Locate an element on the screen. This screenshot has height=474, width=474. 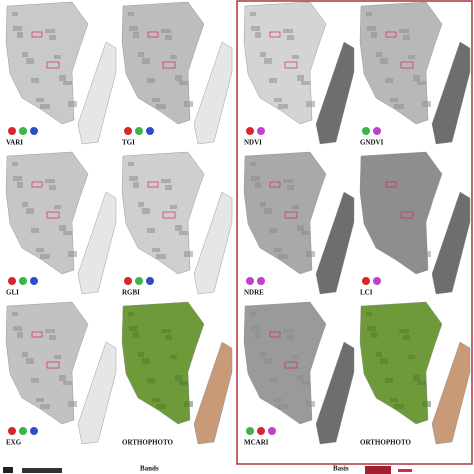
panel-label: TGI is located at coordinates (128, 143).